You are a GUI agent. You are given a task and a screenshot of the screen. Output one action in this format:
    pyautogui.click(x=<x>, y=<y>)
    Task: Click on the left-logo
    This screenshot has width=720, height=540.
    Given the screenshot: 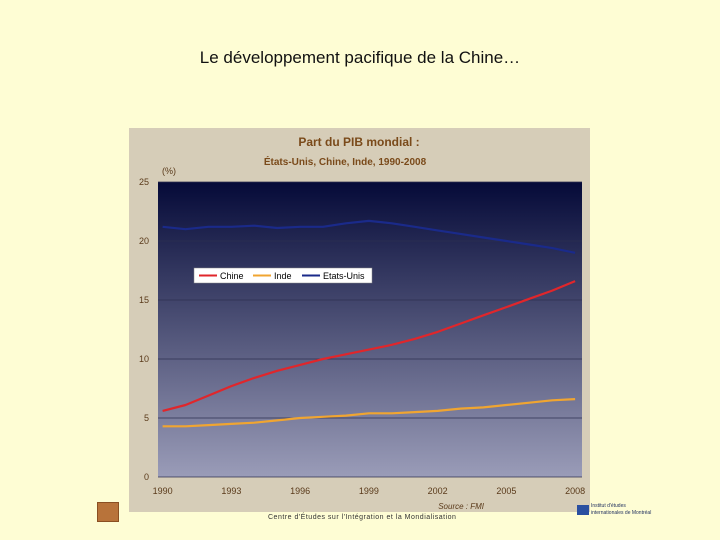 What is the action you would take?
    pyautogui.click(x=108, y=512)
    